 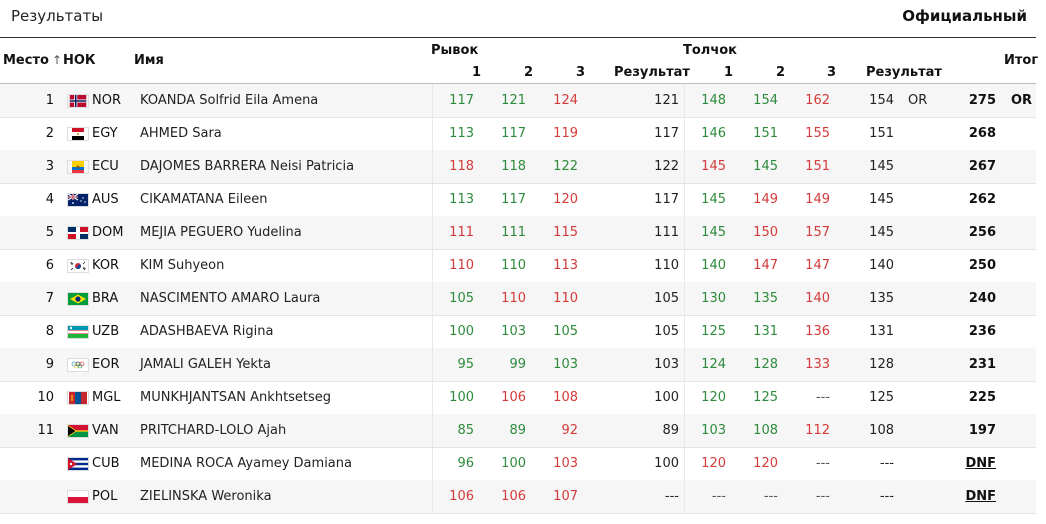 I want to click on athlete-name: KIM Suhyeon, so click(x=182, y=265).